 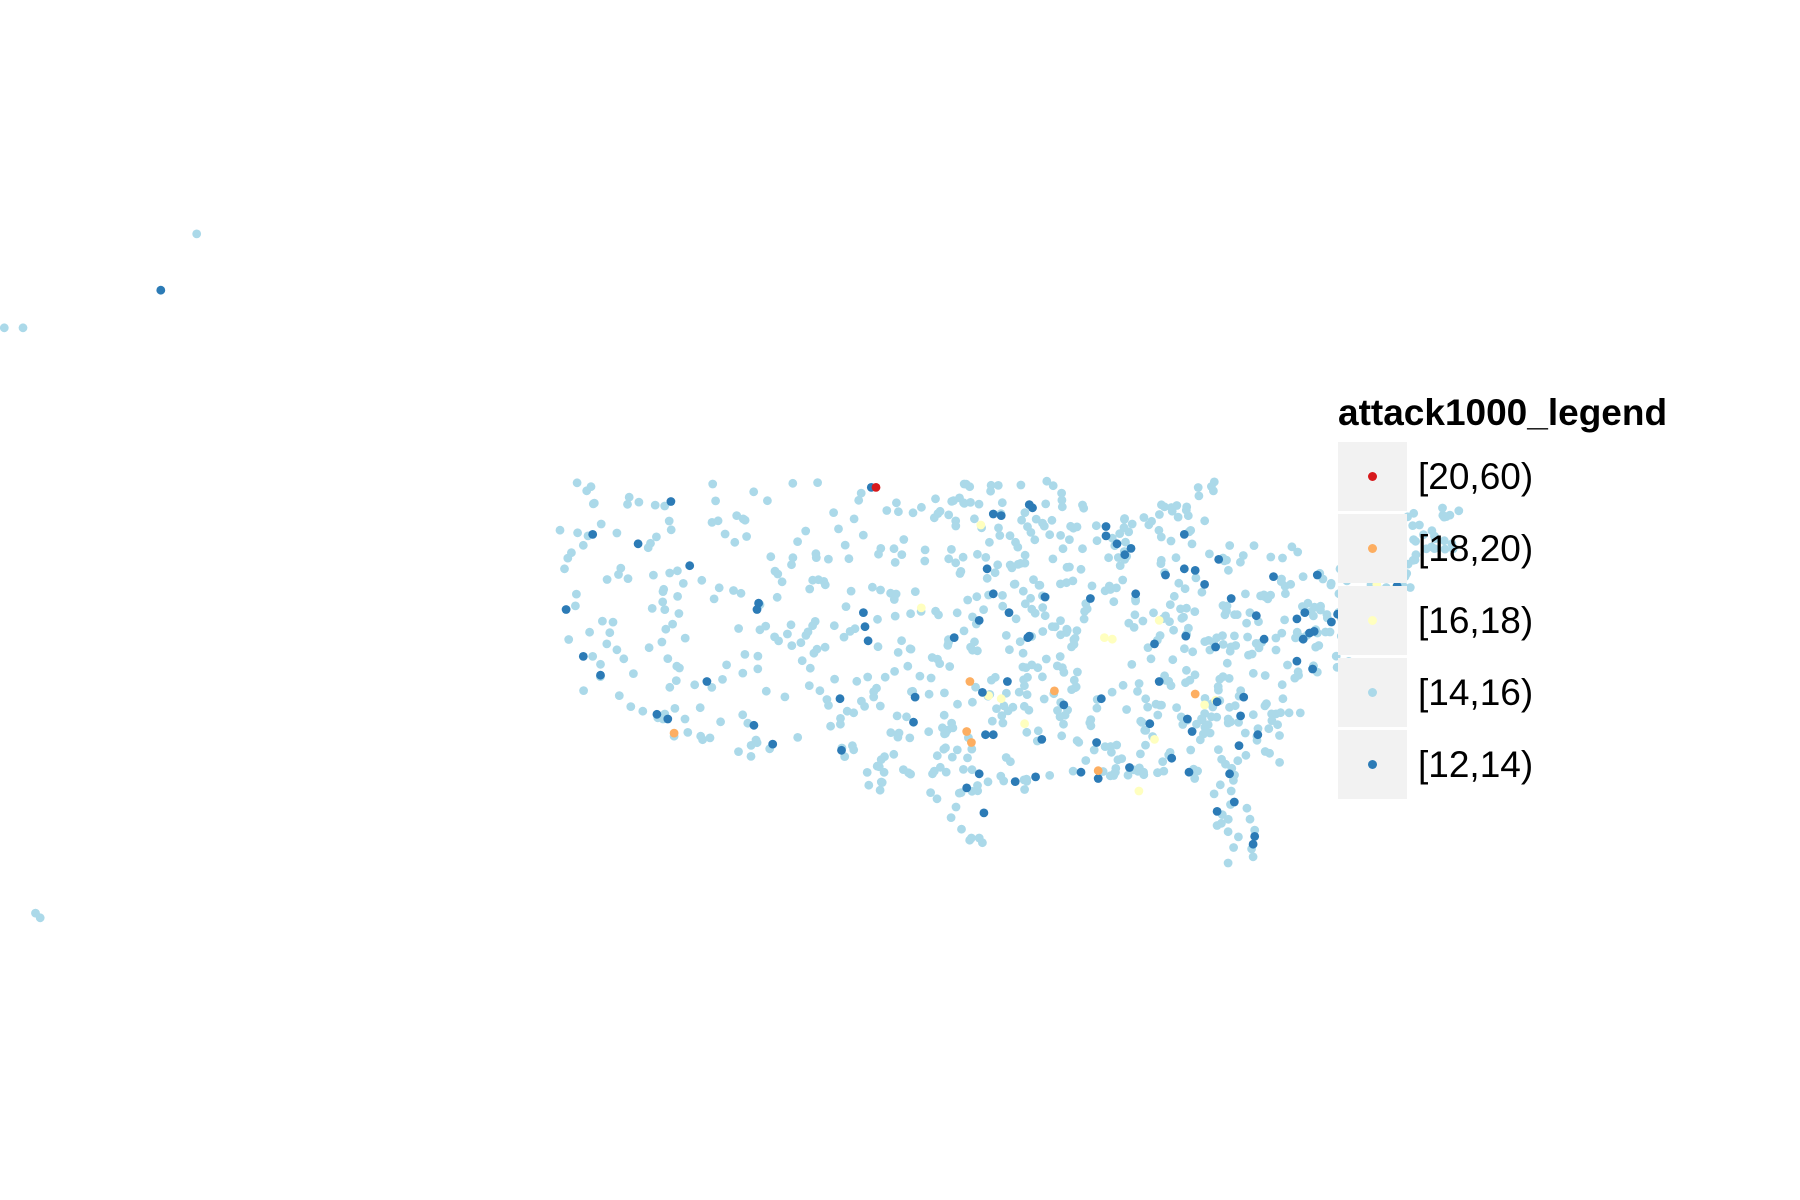 I want to click on legend-key, so click(x=1372, y=476).